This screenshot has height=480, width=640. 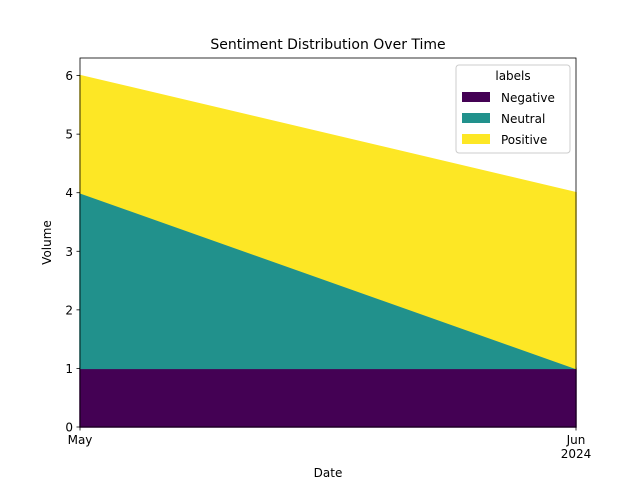 I want to click on area-negative, so click(x=328, y=397).